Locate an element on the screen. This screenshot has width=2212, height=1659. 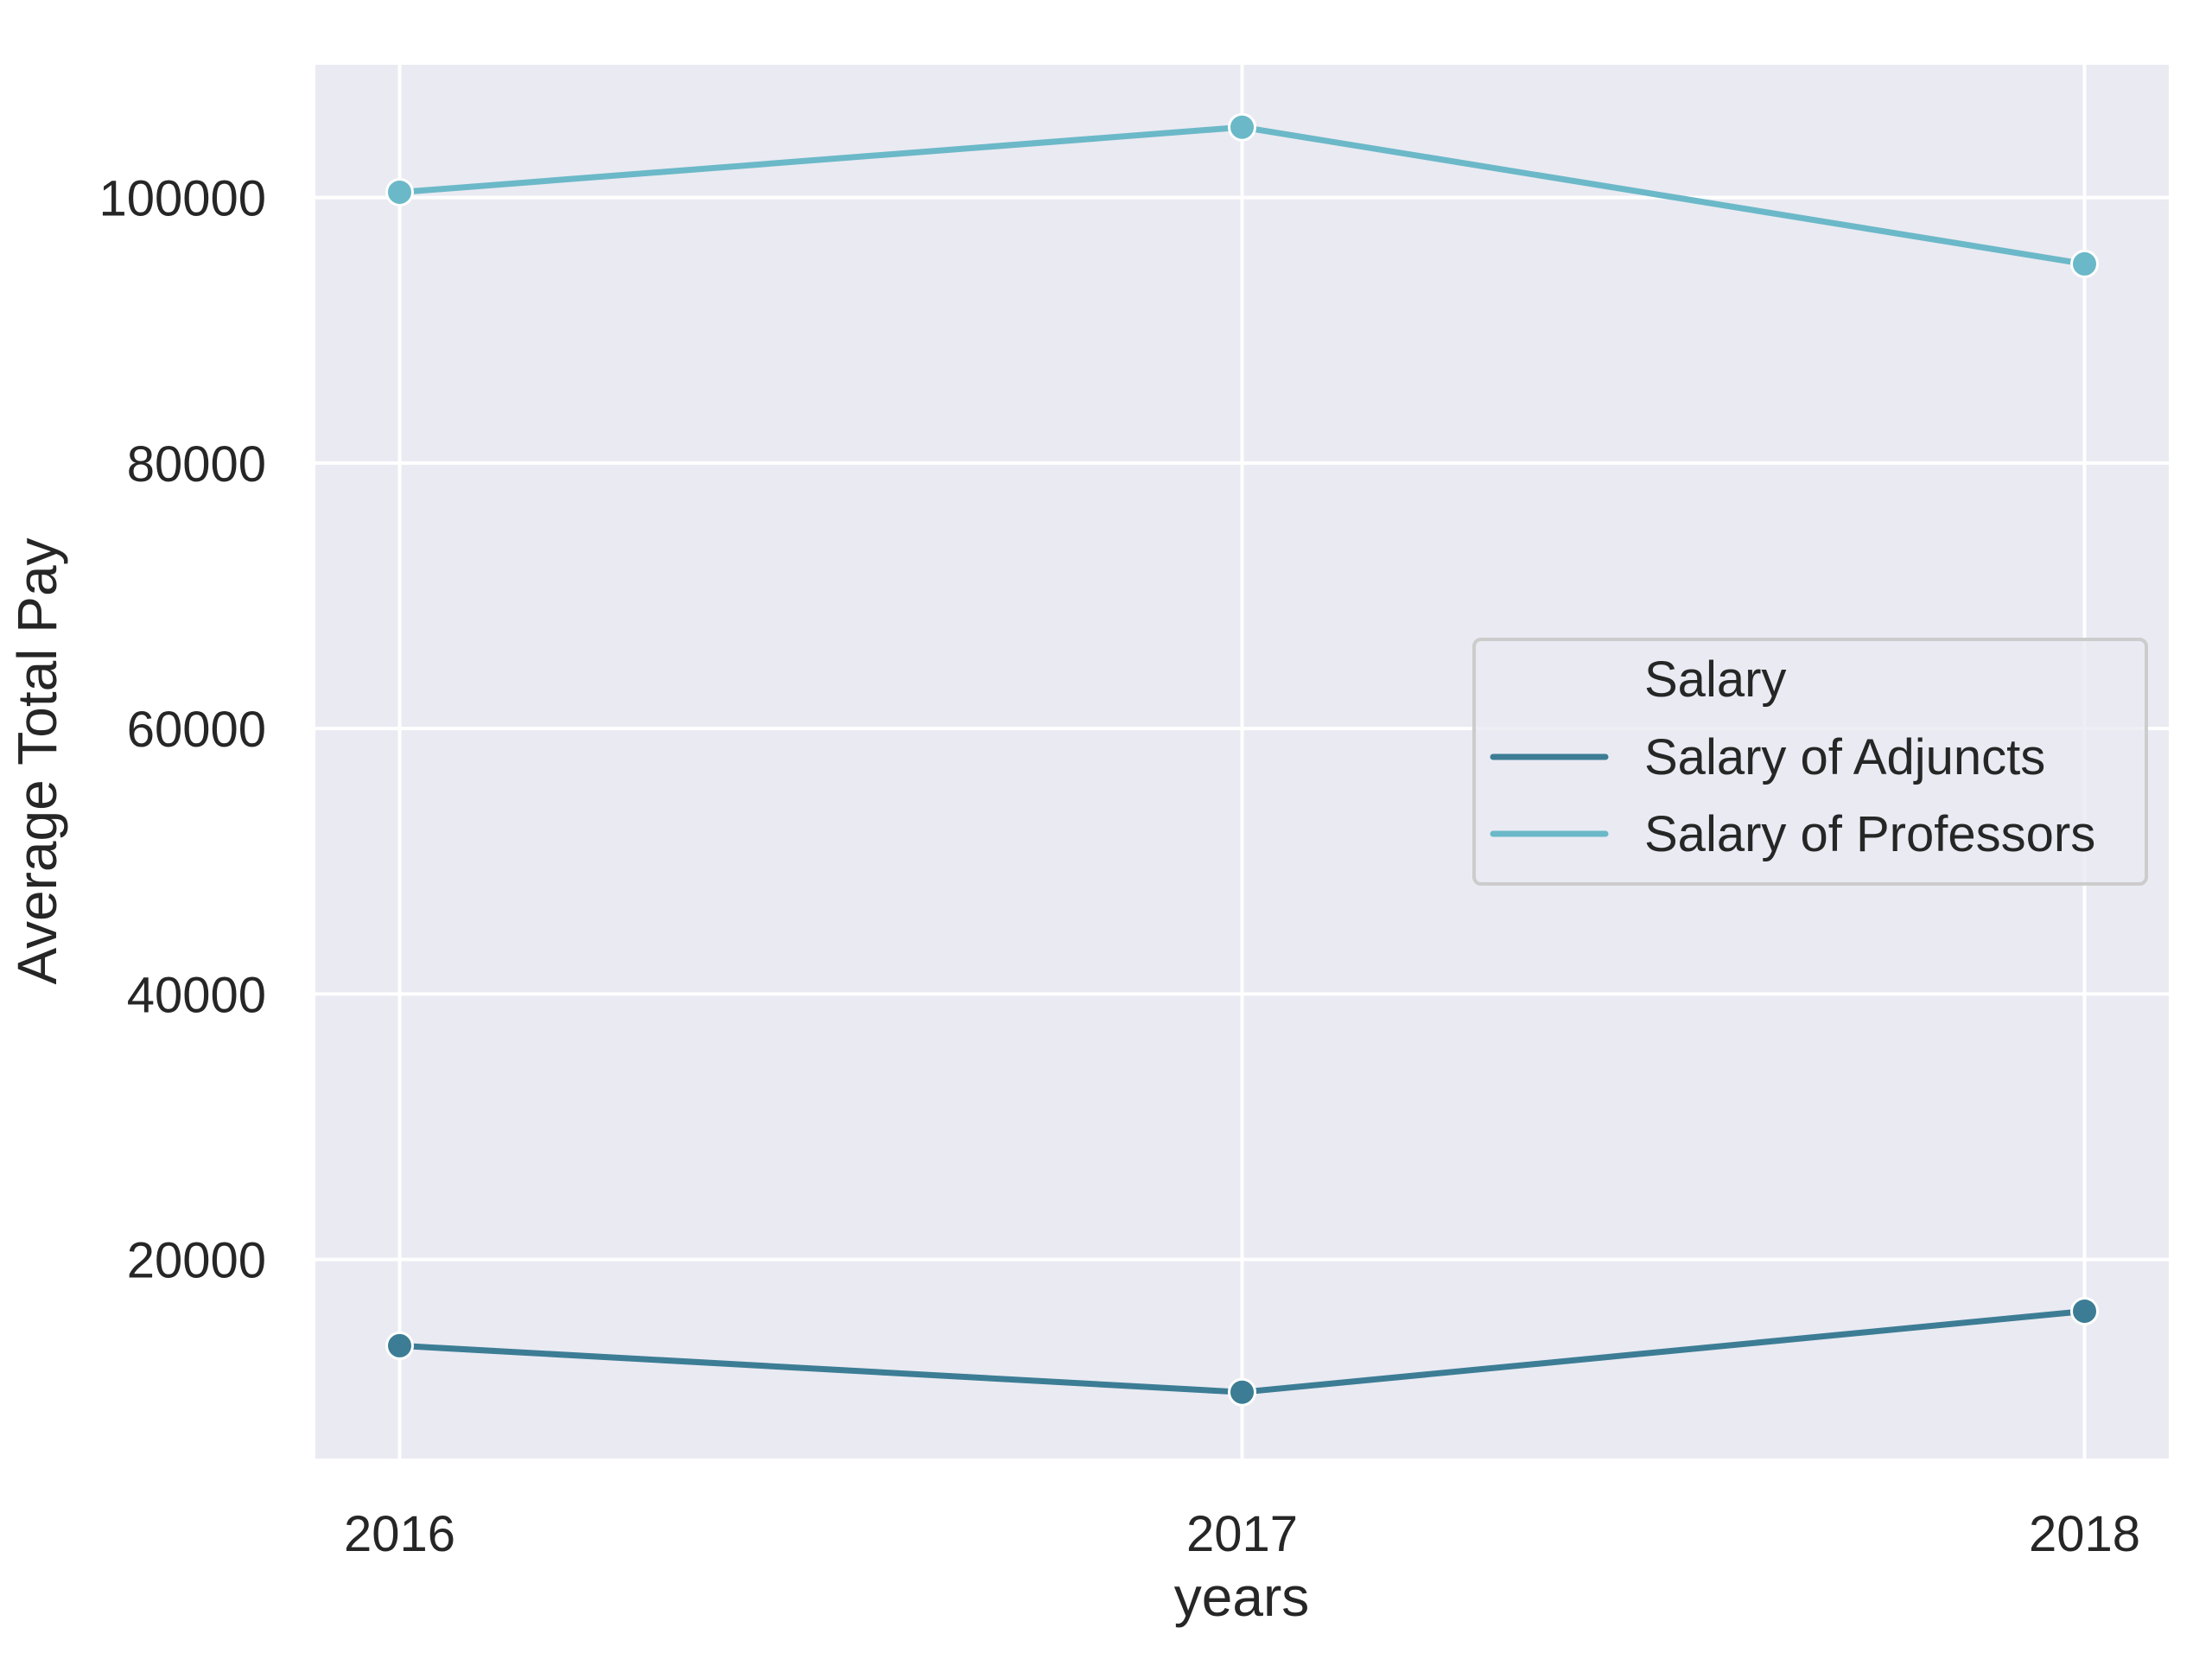
x-tick-label: 2018 is located at coordinates (2084, 1534).